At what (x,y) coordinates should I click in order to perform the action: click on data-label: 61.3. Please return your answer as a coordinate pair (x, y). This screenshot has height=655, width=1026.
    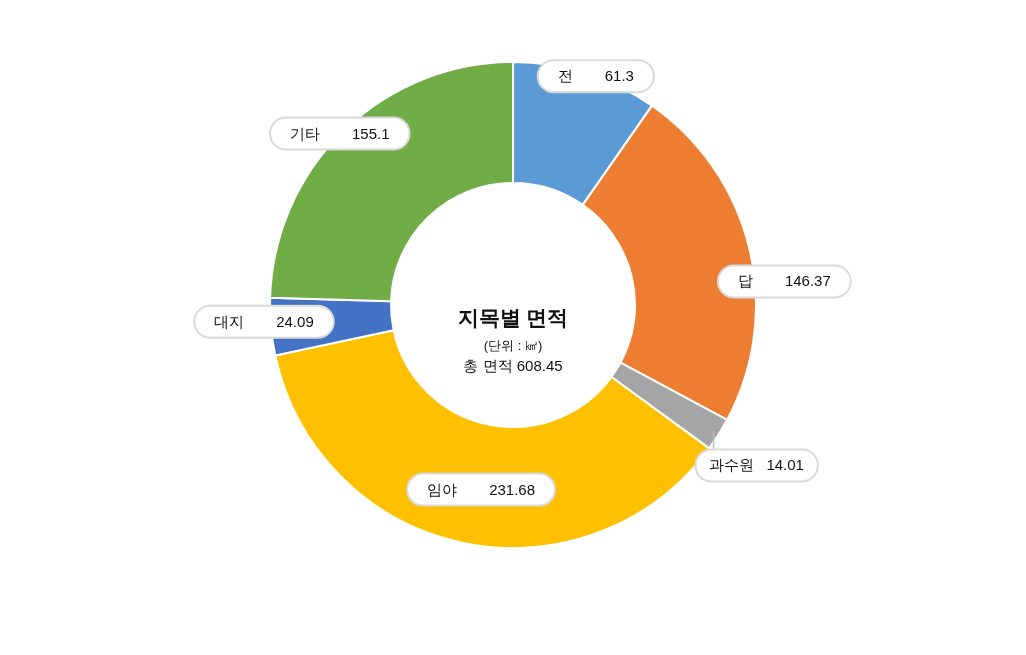
    Looking at the image, I should click on (619, 76).